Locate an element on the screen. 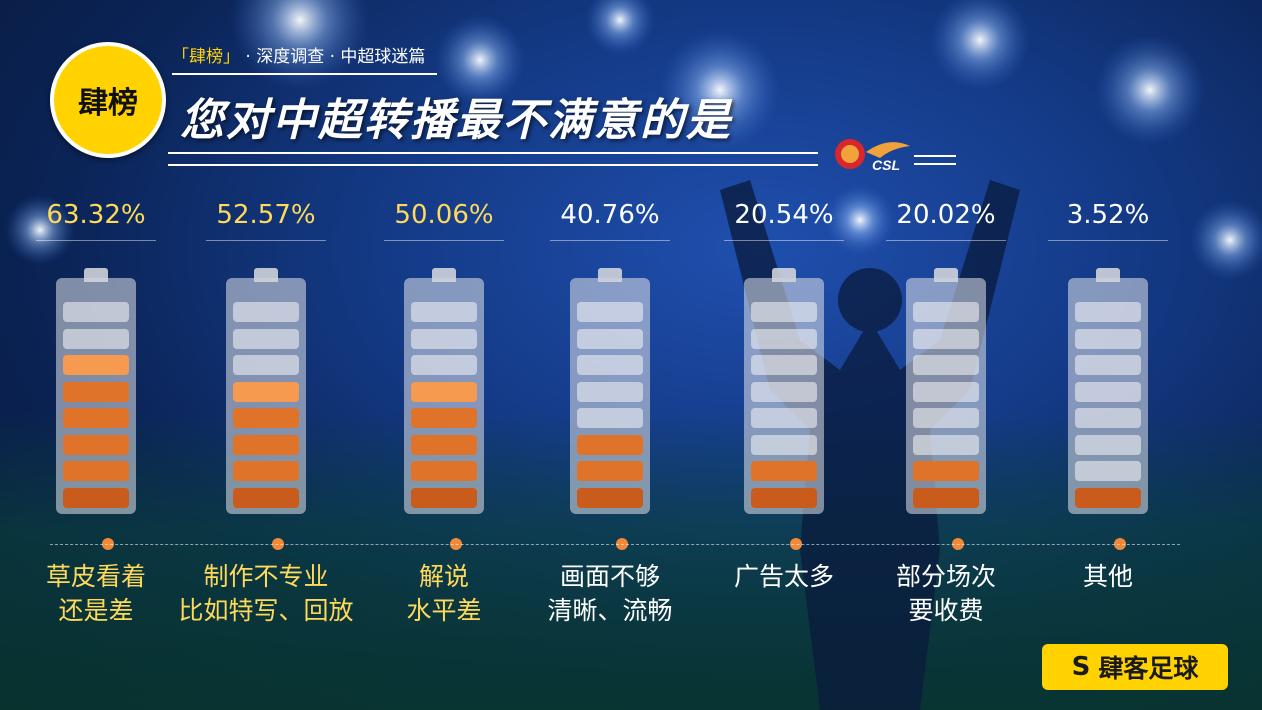 Image resolution: width=1262 pixels, height=710 pixels. category-label-line: 制作不专业 is located at coordinates (266, 576).